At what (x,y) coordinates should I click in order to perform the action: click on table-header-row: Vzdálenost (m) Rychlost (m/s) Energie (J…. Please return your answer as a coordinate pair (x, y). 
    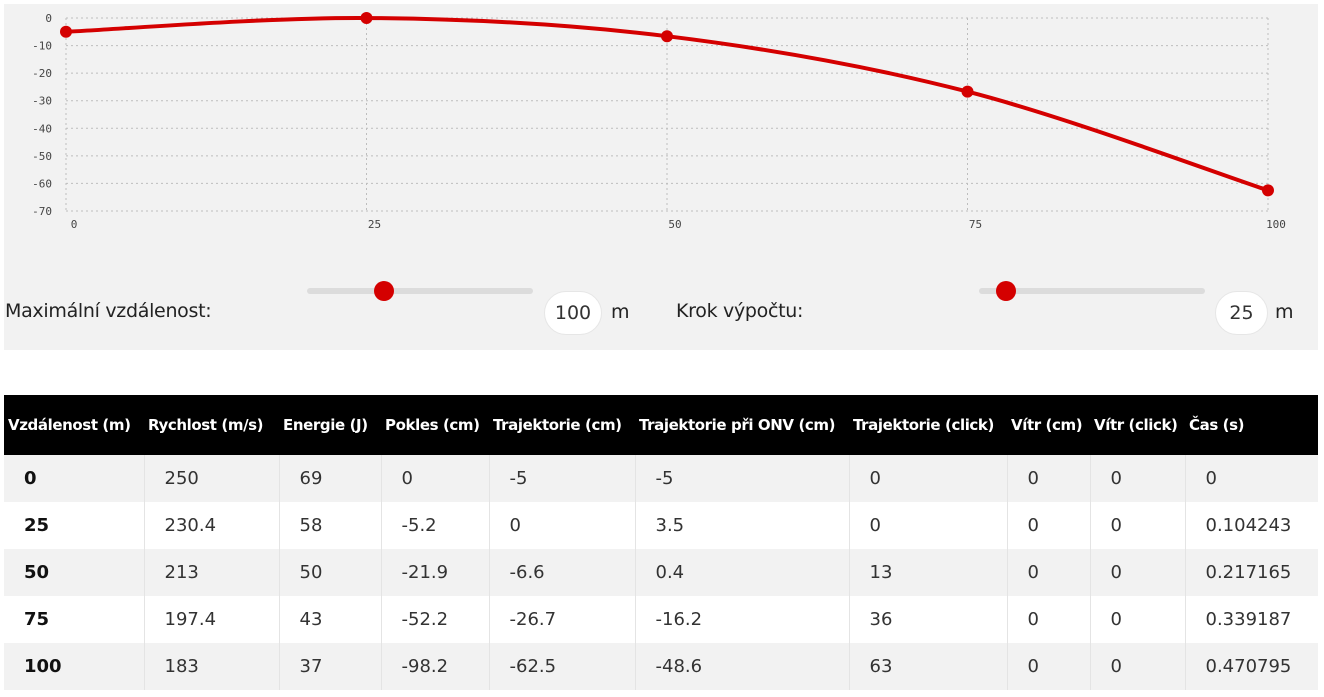
    Looking at the image, I should click on (661, 425).